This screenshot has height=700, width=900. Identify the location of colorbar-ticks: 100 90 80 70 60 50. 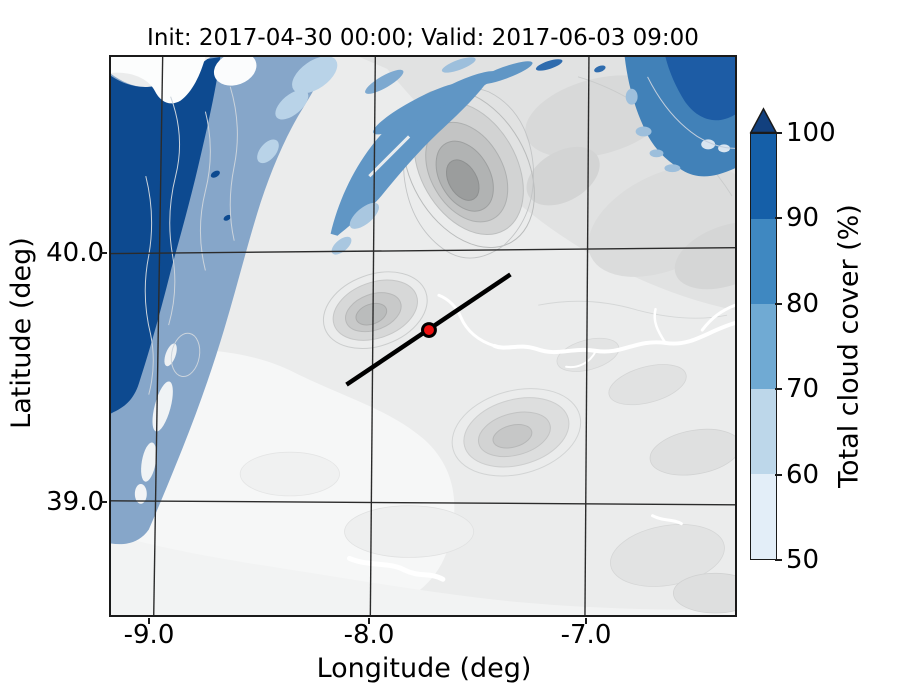
(793, 341).